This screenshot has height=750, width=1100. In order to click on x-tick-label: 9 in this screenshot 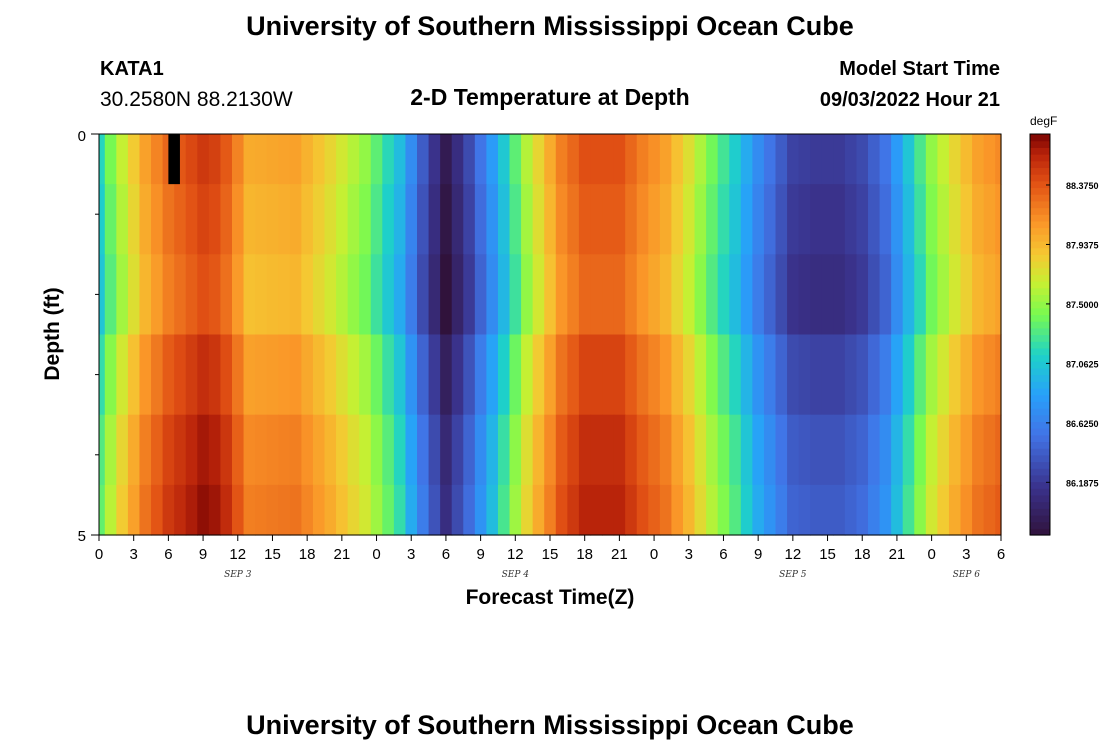, I will do `click(480, 554)`.